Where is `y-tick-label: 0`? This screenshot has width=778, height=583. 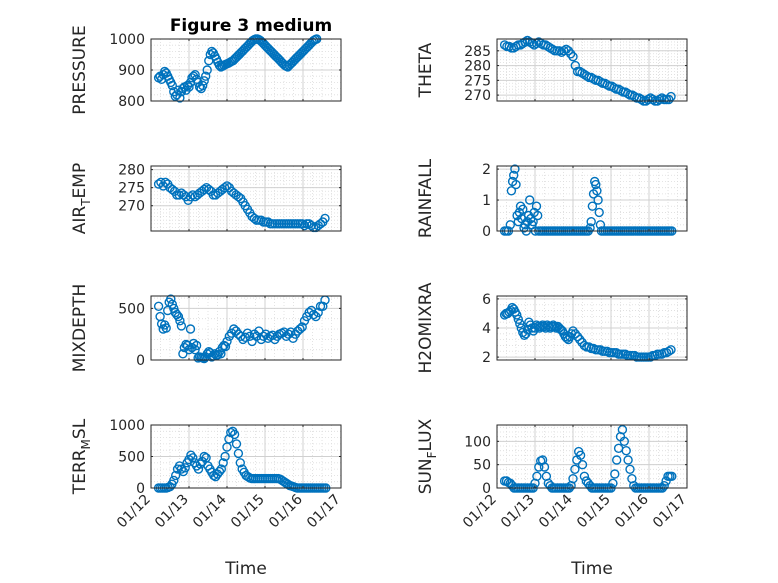 y-tick-label: 0 is located at coordinates (140, 361).